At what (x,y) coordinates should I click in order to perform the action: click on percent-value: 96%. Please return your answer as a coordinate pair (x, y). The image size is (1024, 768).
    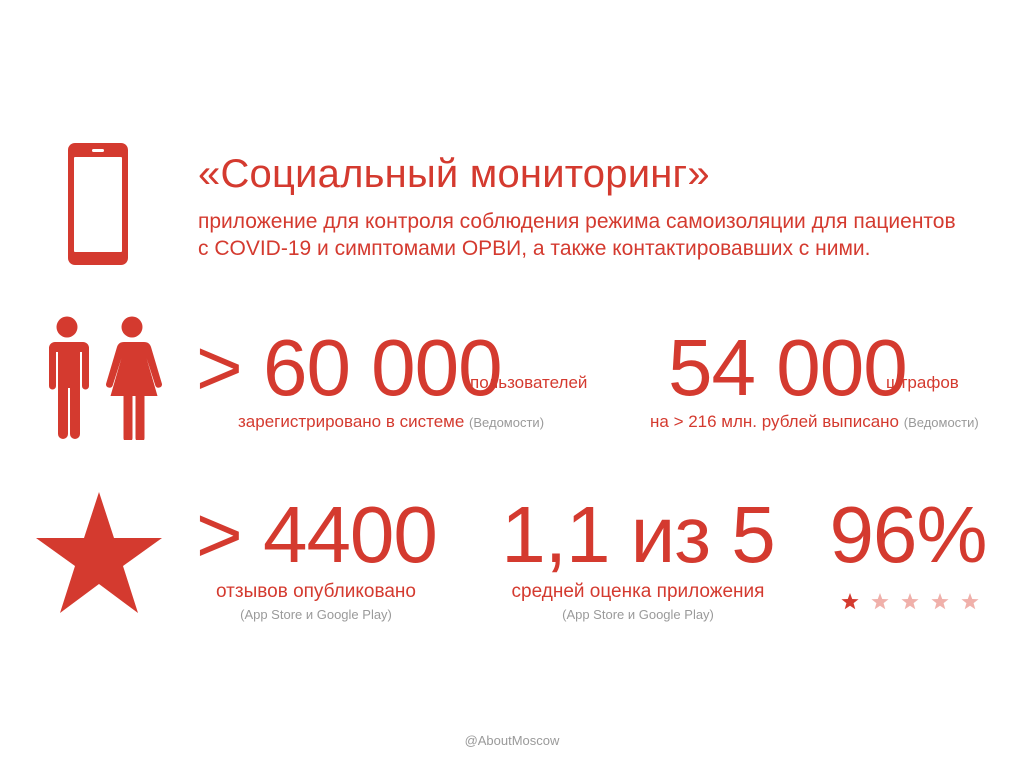
    Looking at the image, I should click on (908, 534).